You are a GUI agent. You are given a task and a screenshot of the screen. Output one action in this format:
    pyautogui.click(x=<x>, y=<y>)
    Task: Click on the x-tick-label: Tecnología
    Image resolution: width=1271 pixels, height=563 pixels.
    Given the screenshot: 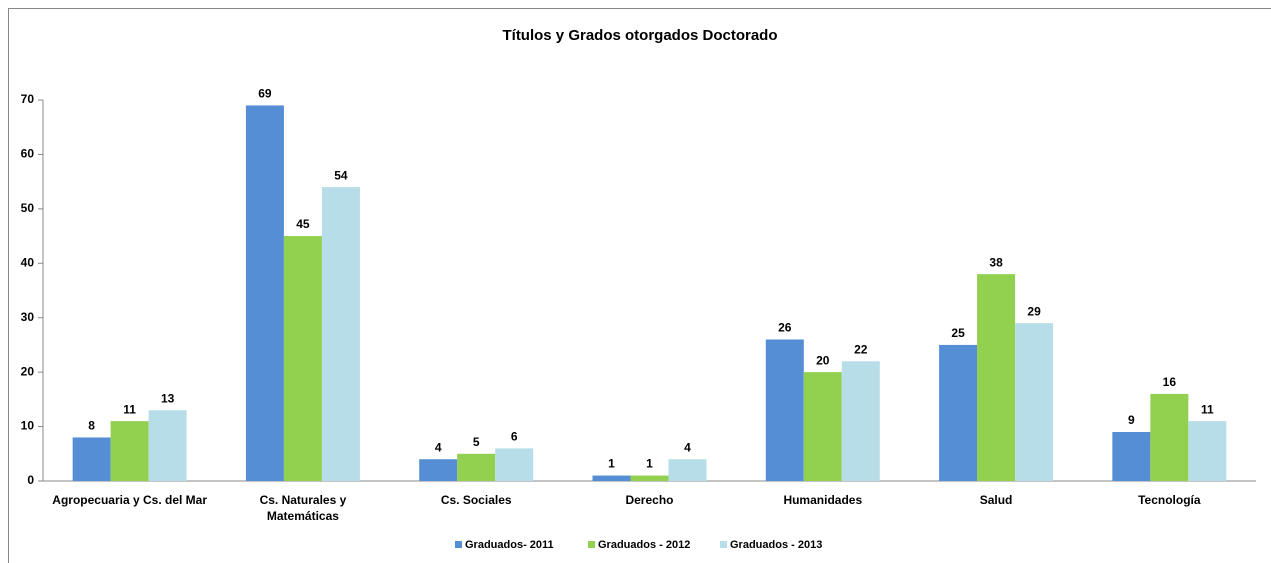 What is the action you would take?
    pyautogui.click(x=1169, y=500)
    